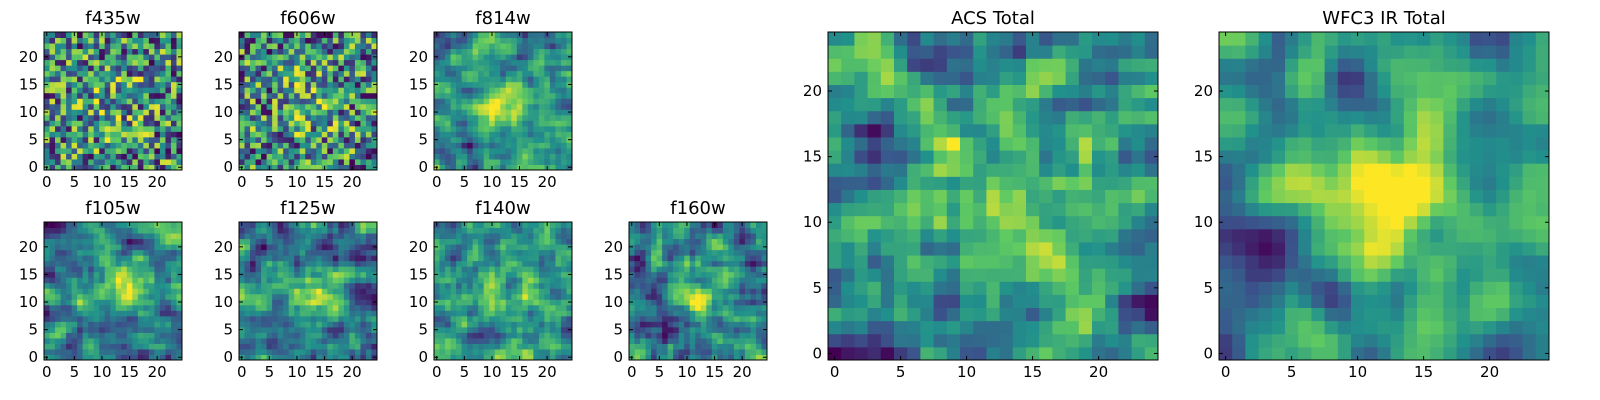  What do you see at coordinates (28, 302) in the screenshot?
I see `y-tick-label: 10` at bounding box center [28, 302].